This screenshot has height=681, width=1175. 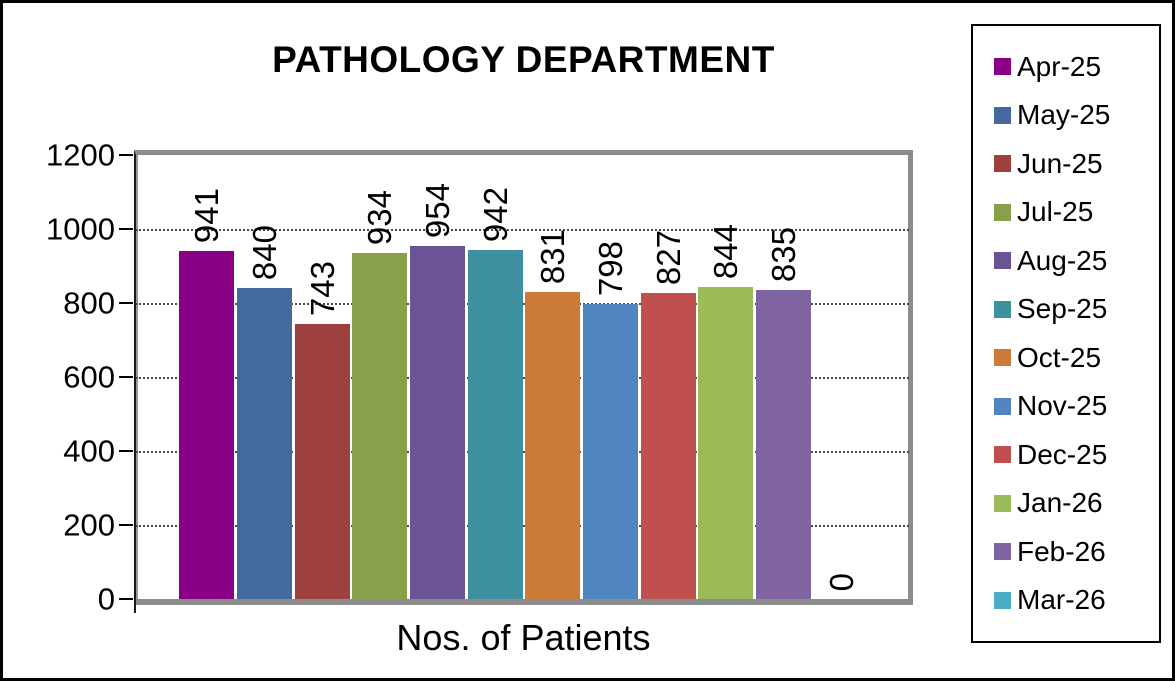 What do you see at coordinates (380, 217) in the screenshot?
I see `bar-value-label: 934` at bounding box center [380, 217].